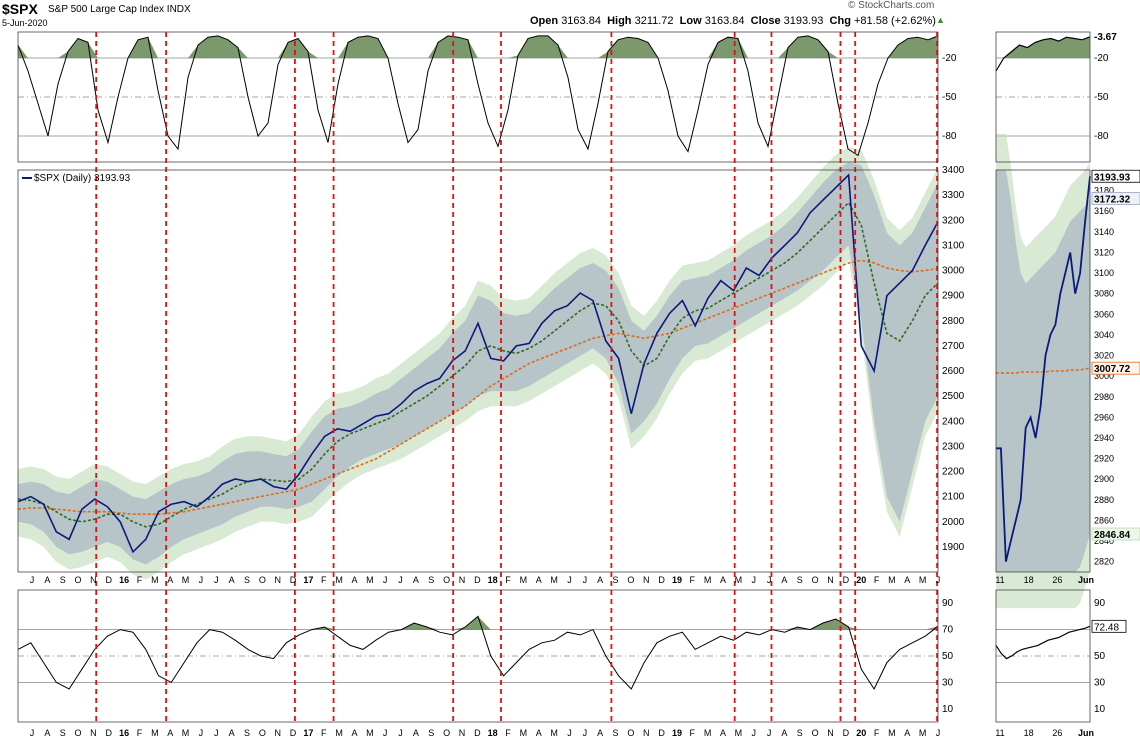 The image size is (1140, 744). What do you see at coordinates (1043, 97) in the screenshot?
I see `top-zoom-frame` at bounding box center [1043, 97].